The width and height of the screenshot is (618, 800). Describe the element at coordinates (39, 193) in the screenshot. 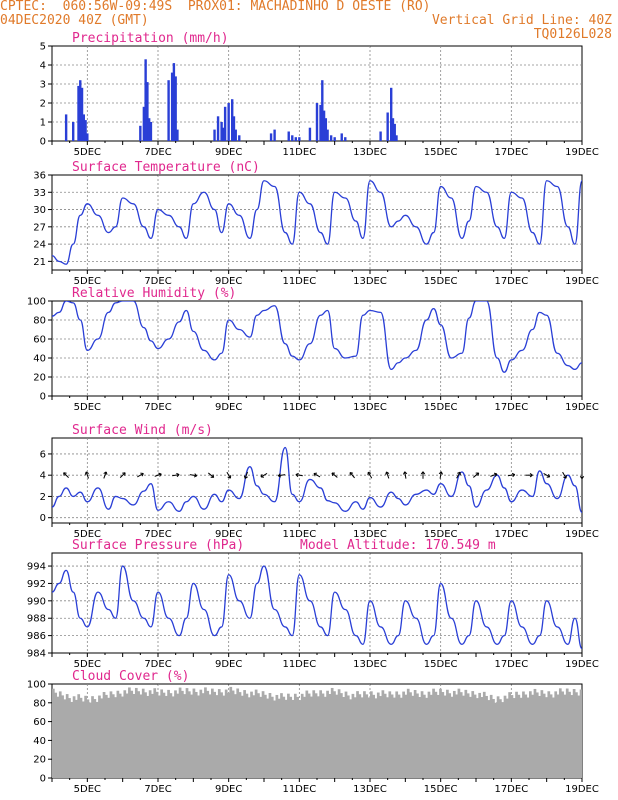

I see `y-tick-label: 33` at that location.